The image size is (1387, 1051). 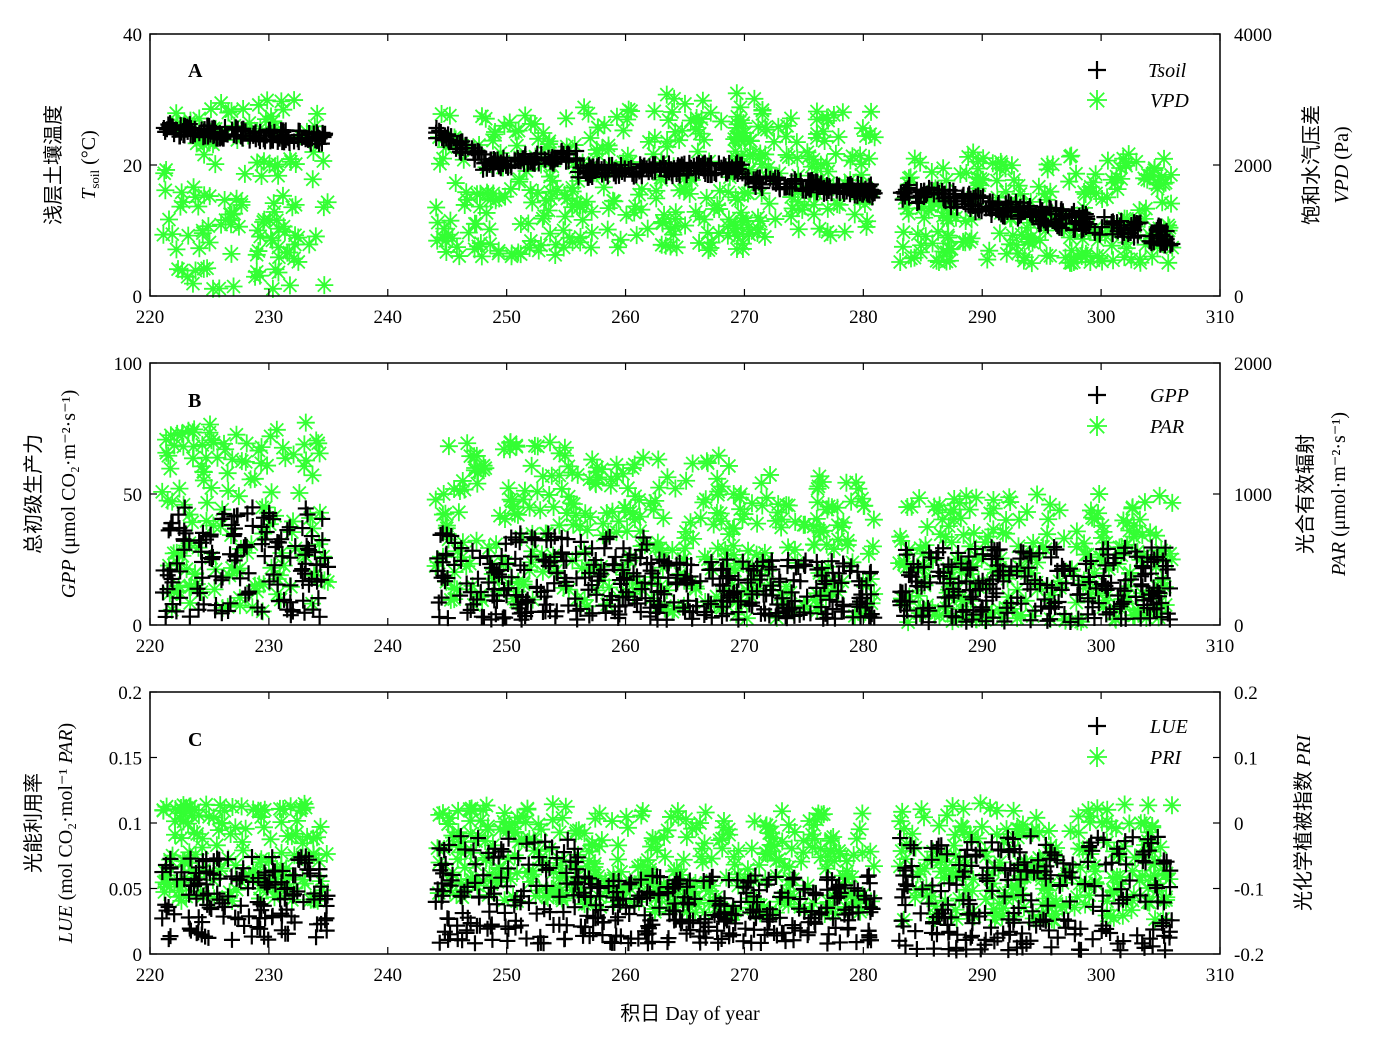 What do you see at coordinates (138, 297) in the screenshot?
I see `y-left-tick-label: 0` at bounding box center [138, 297].